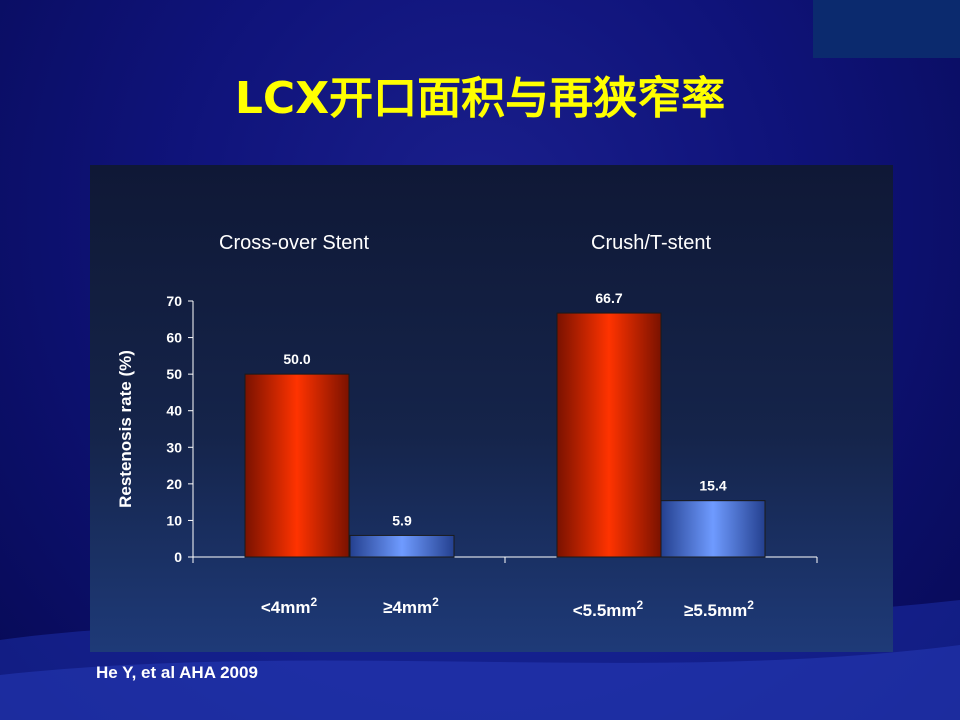 This screenshot has width=960, height=720. What do you see at coordinates (651, 243) in the screenshot?
I see `group-title-crush: Crush/T-stent` at bounding box center [651, 243].